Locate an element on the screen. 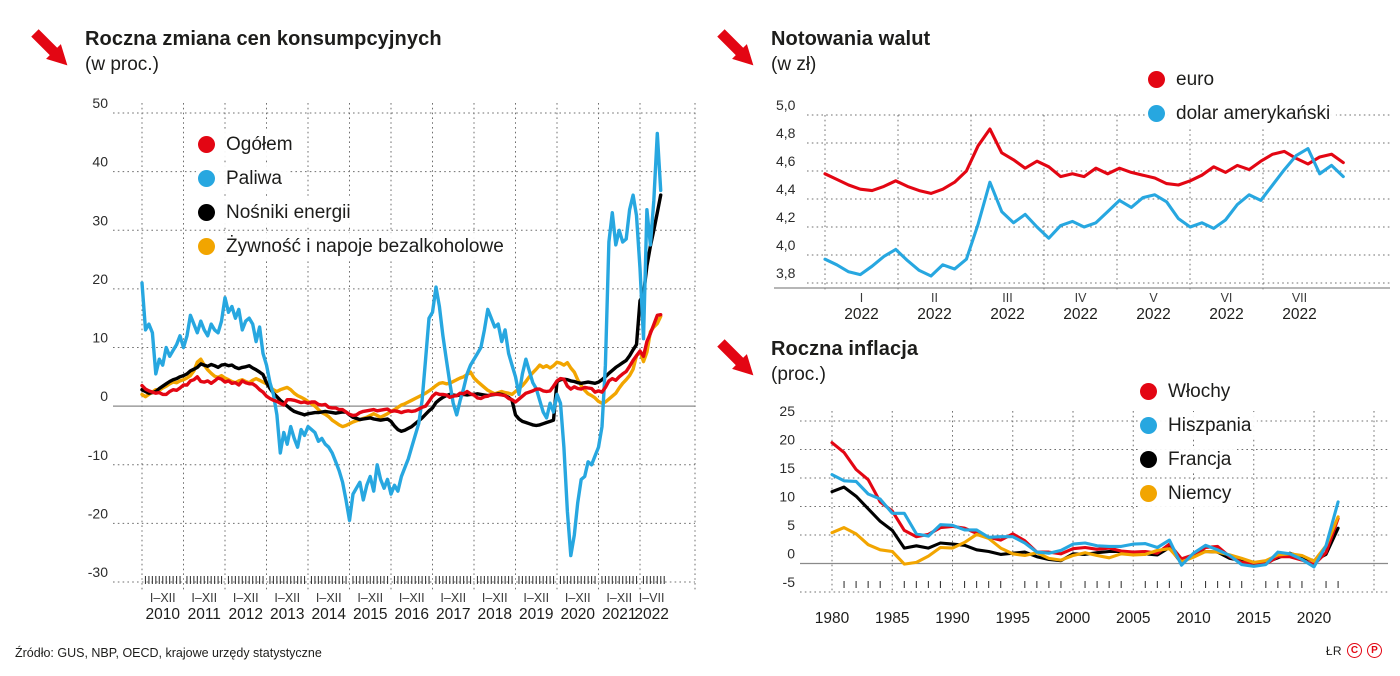 This screenshot has width=1400, height=676. y-tick-label: -20 is located at coordinates (98, 513).